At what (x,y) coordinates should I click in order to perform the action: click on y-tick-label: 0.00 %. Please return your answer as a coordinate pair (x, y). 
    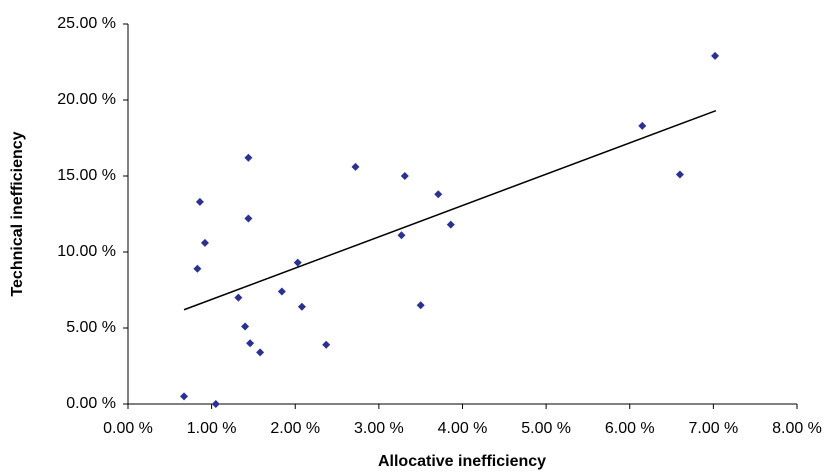
    Looking at the image, I should click on (91, 403).